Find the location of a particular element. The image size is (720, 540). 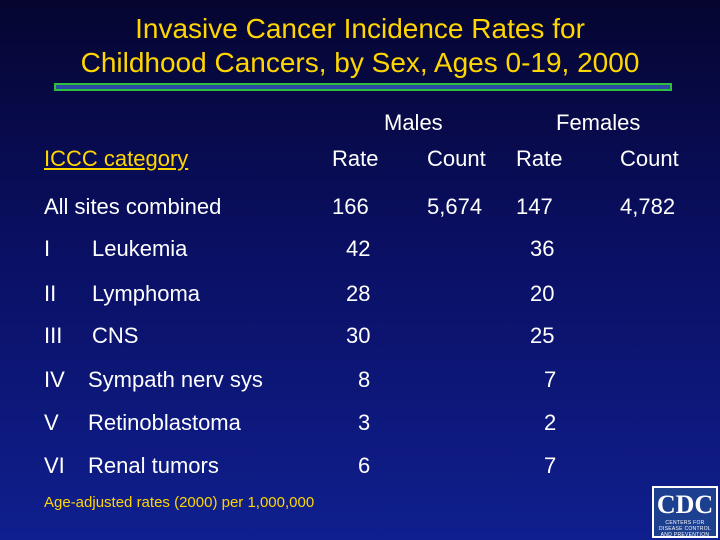

row-name: CNS is located at coordinates (115, 335).